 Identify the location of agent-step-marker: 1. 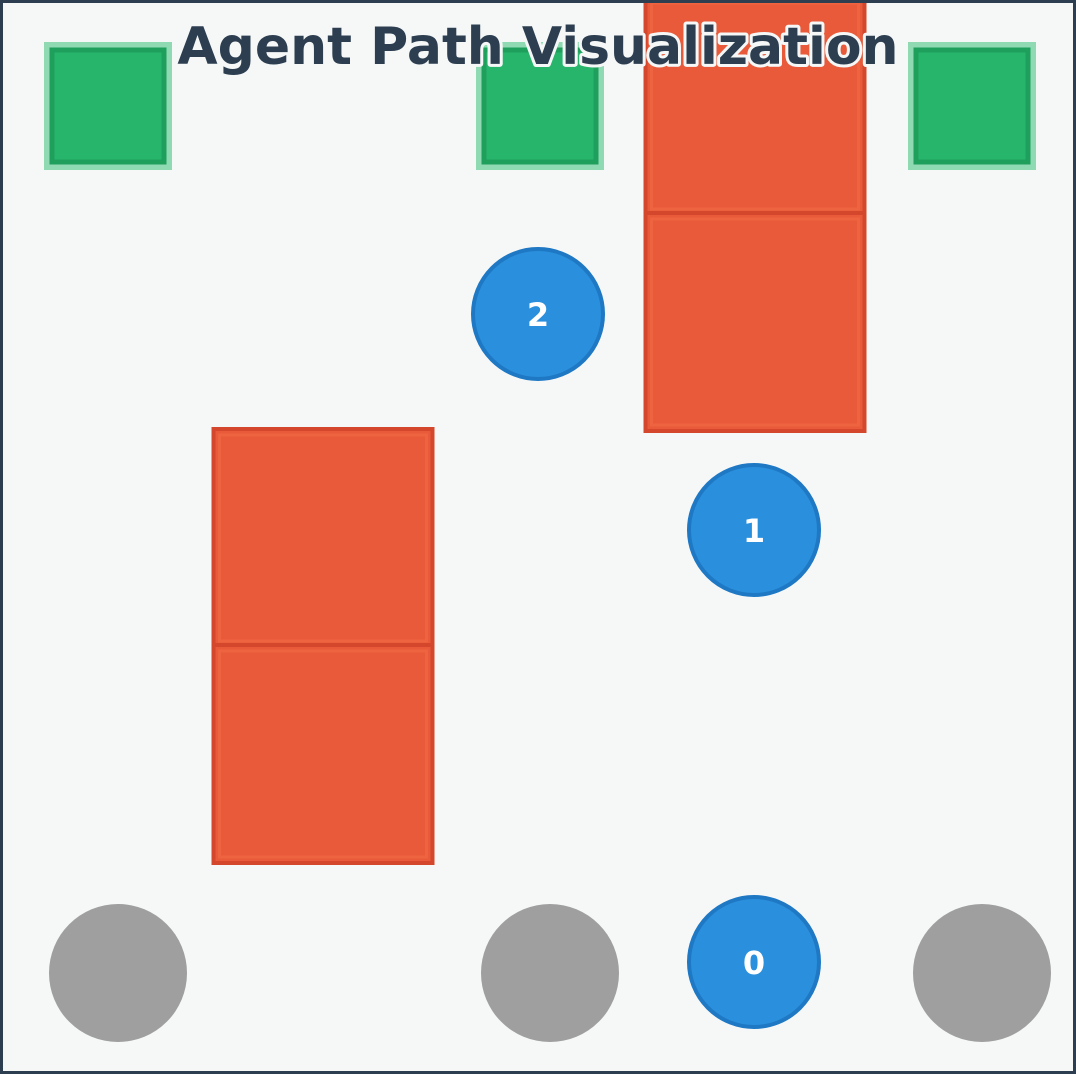
(754, 530).